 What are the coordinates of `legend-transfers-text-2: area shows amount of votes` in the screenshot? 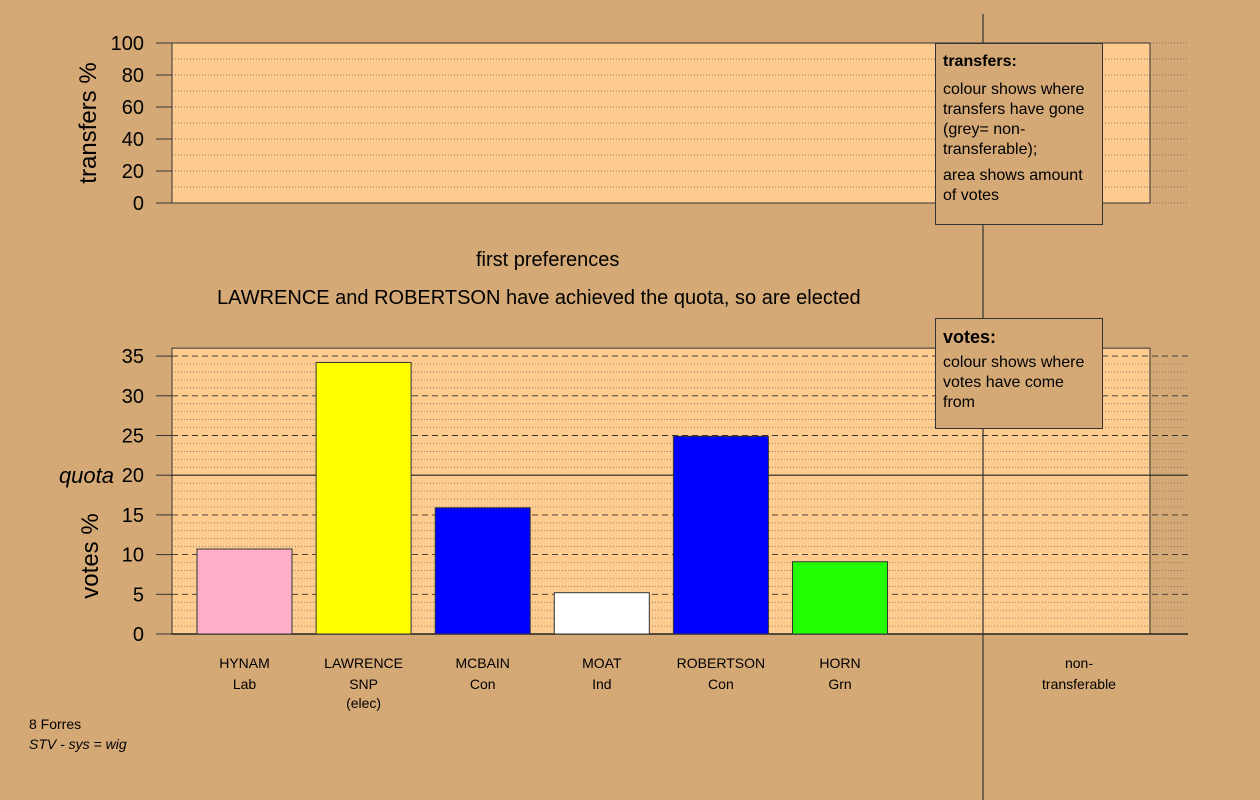 It's located at (1013, 185).